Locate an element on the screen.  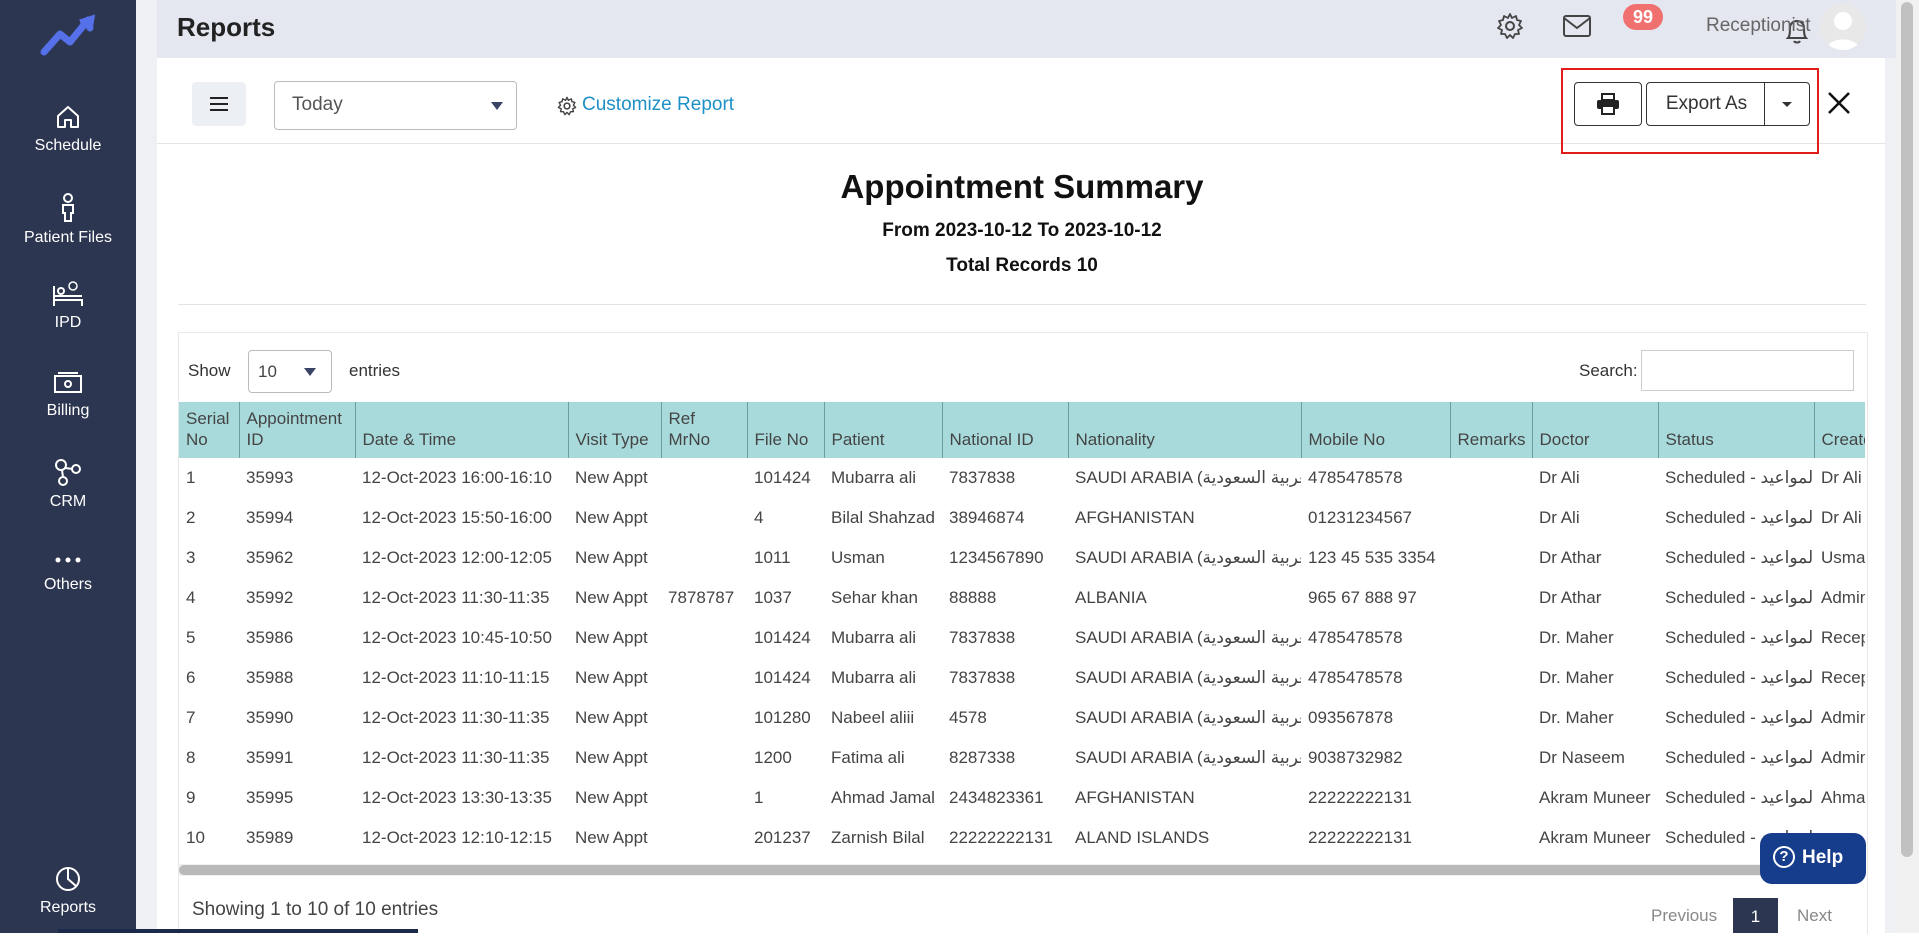
cell-datetime: 12-Oct-2023 10:45-10:50 is located at coordinates (457, 637).